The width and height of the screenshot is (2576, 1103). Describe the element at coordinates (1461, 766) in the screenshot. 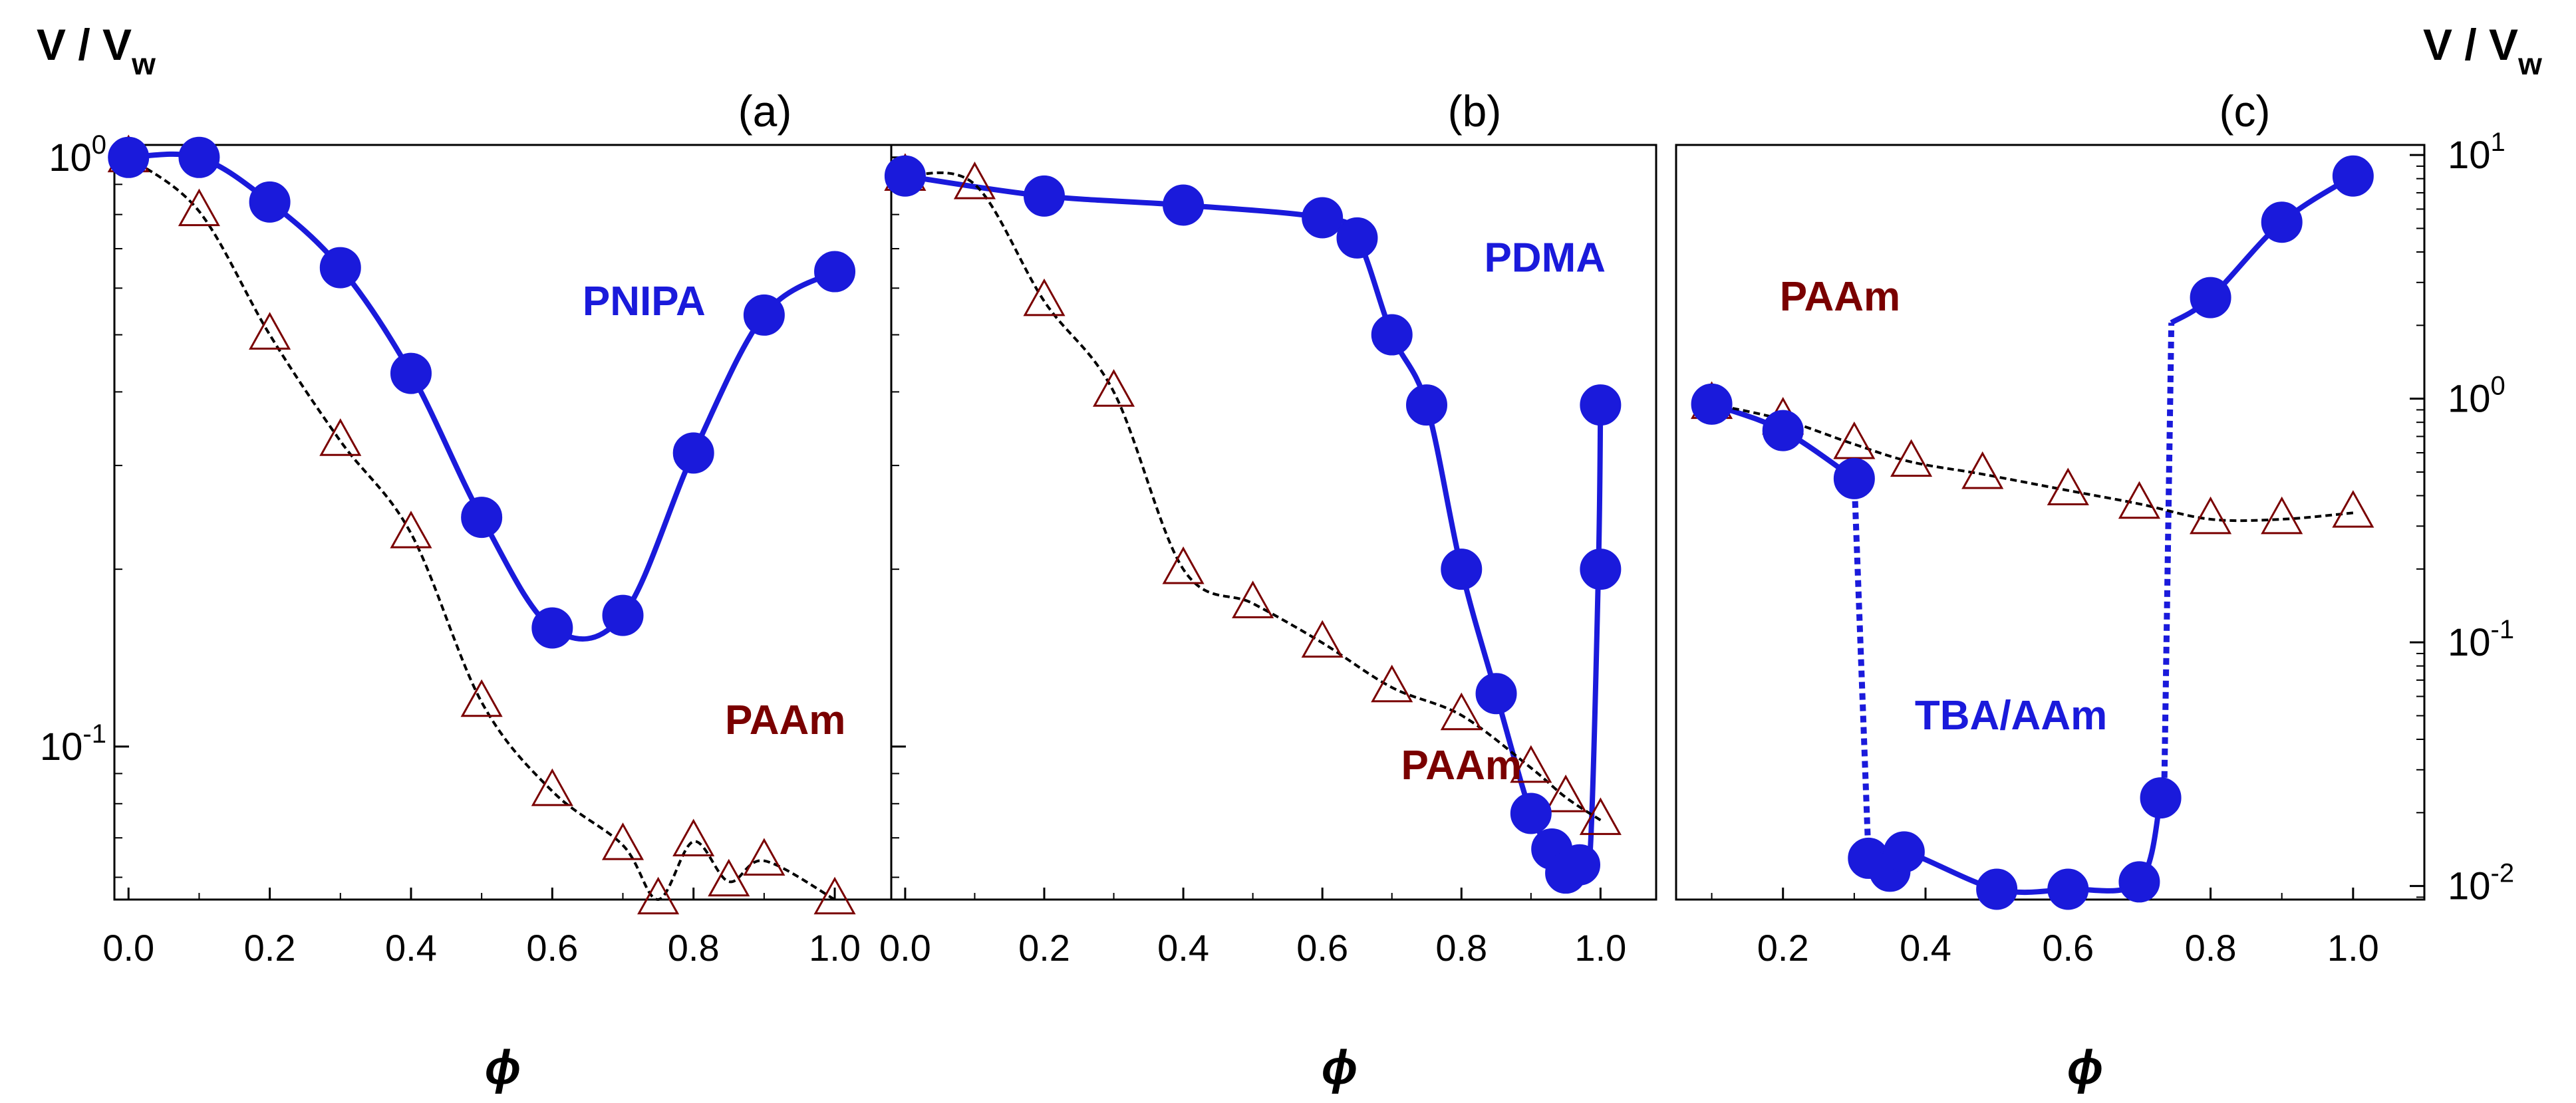

I see `series-label-1-1: PAAm` at that location.